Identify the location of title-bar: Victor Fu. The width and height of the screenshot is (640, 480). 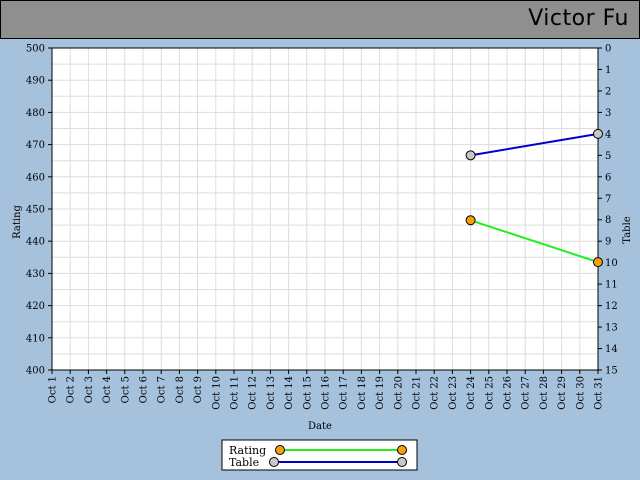
(320, 19).